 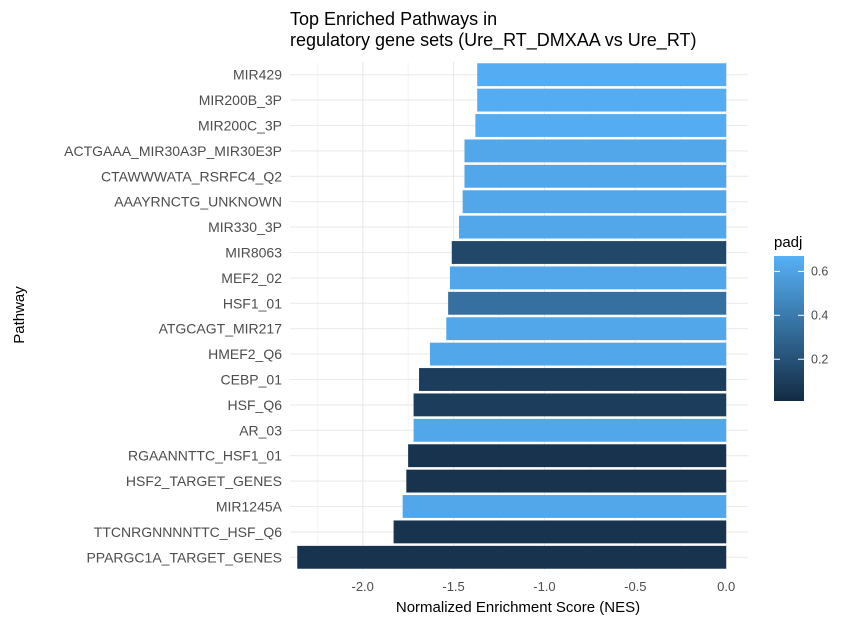 I want to click on legend-colorbar, so click(x=789, y=328).